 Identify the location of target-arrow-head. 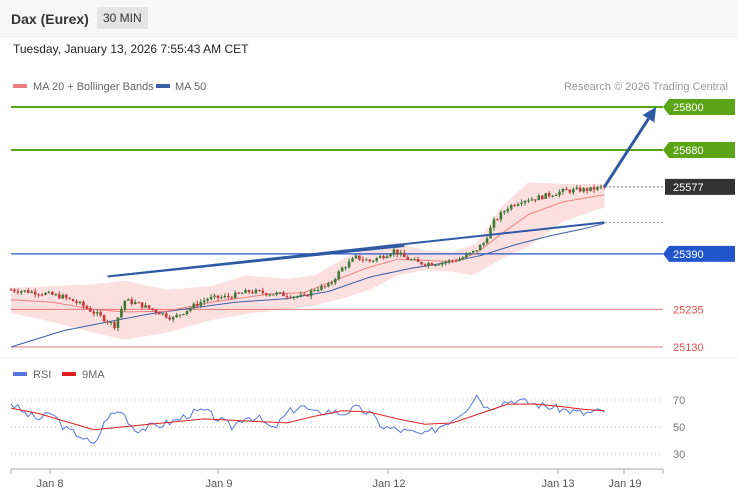
(649, 115).